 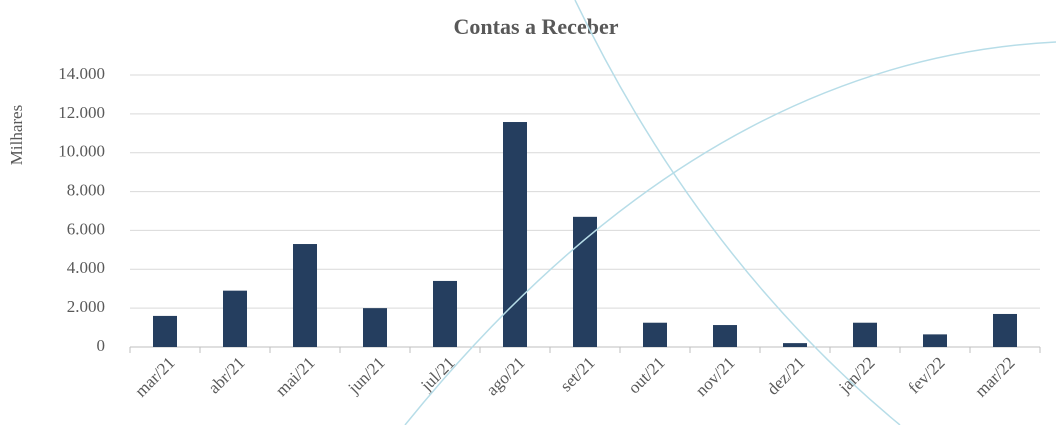 I want to click on x-tick-label: set/21, so click(x=577, y=374).